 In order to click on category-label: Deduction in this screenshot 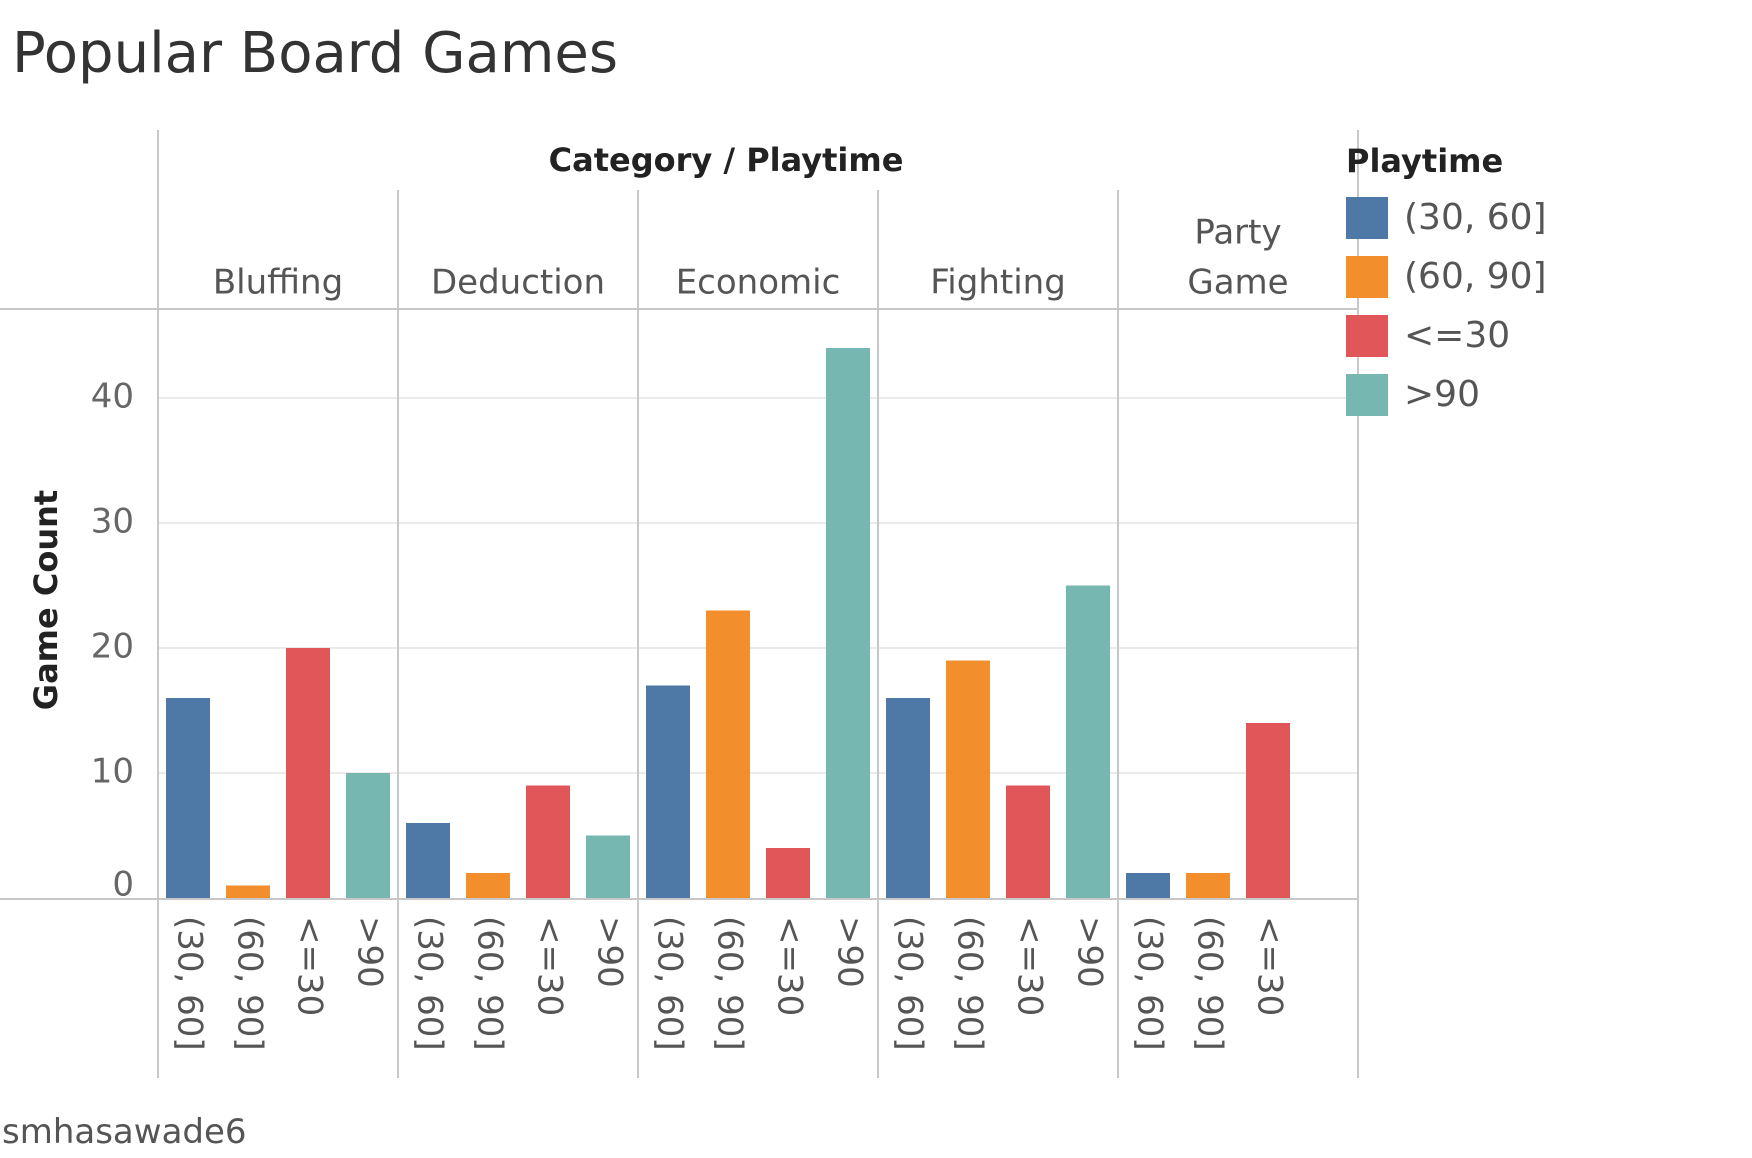, I will do `click(518, 283)`.